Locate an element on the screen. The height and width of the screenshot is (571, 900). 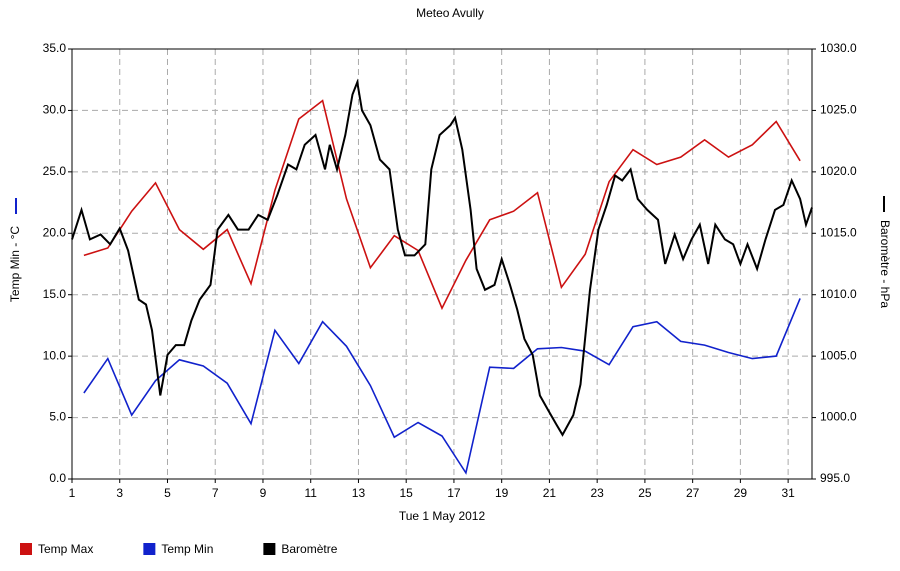
y-tick-label: 10.0 is located at coordinates (55, 355).